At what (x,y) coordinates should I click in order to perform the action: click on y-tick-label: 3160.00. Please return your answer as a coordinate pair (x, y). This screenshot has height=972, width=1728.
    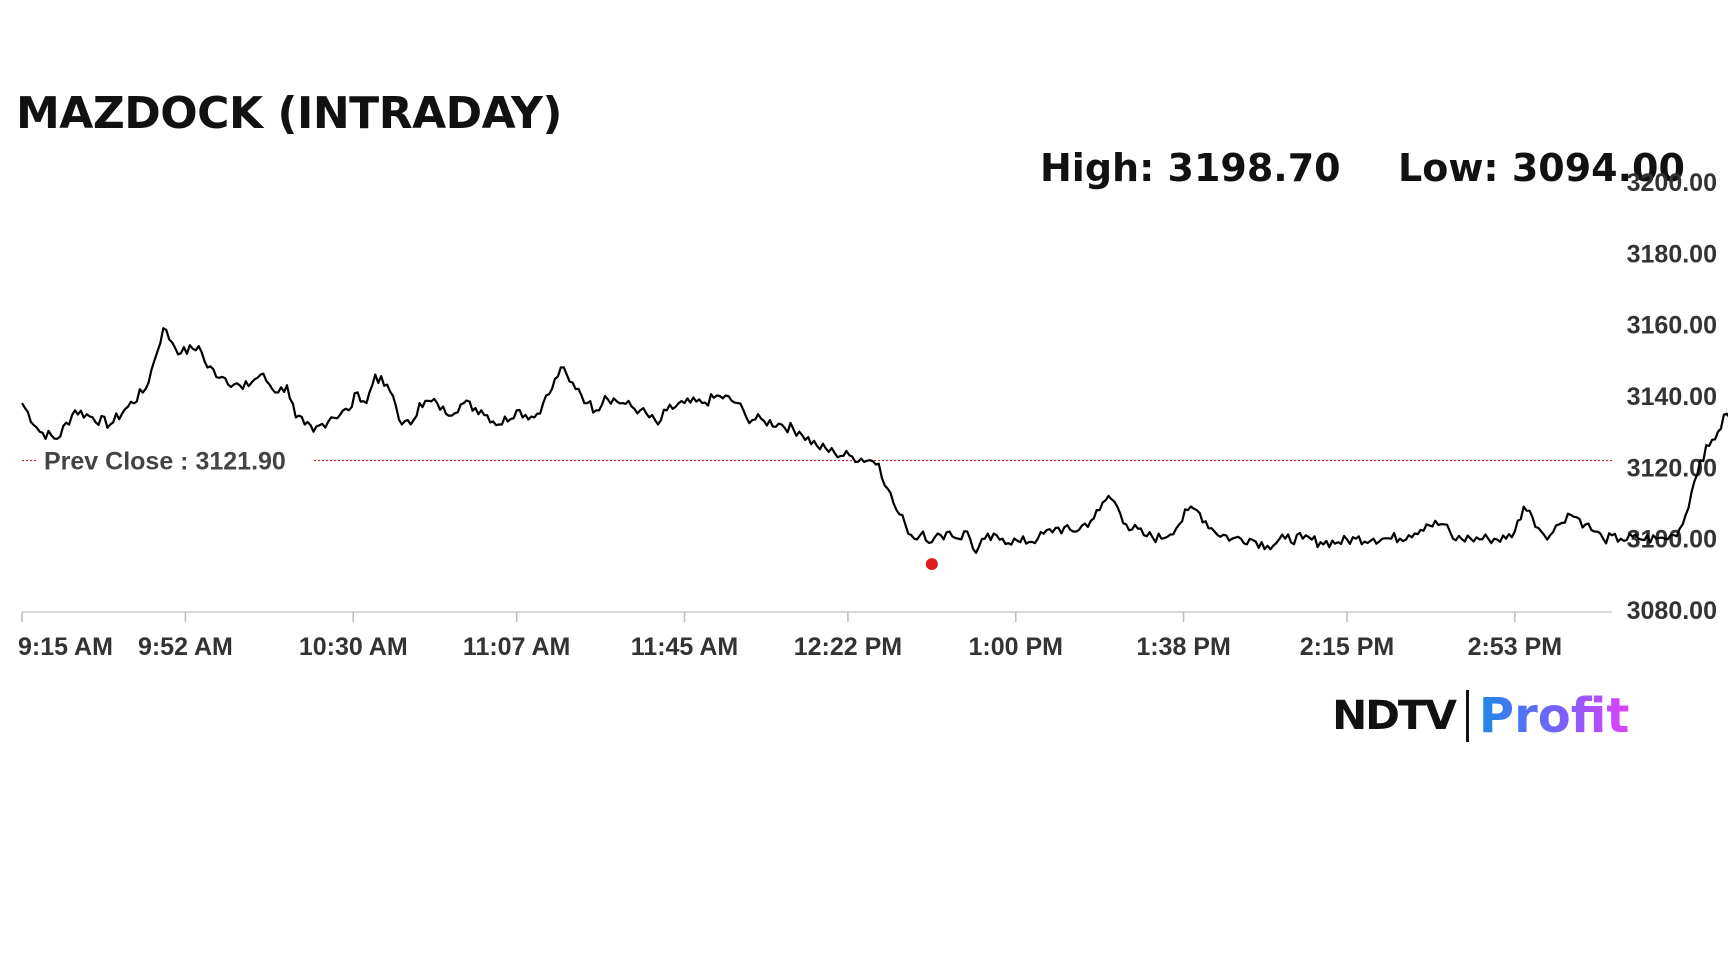
    Looking at the image, I should click on (1672, 326).